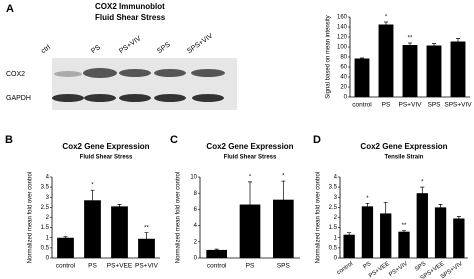 This screenshot has width=474, height=279. I want to click on blot-title: COX2 Immunoblot, so click(130, 6).